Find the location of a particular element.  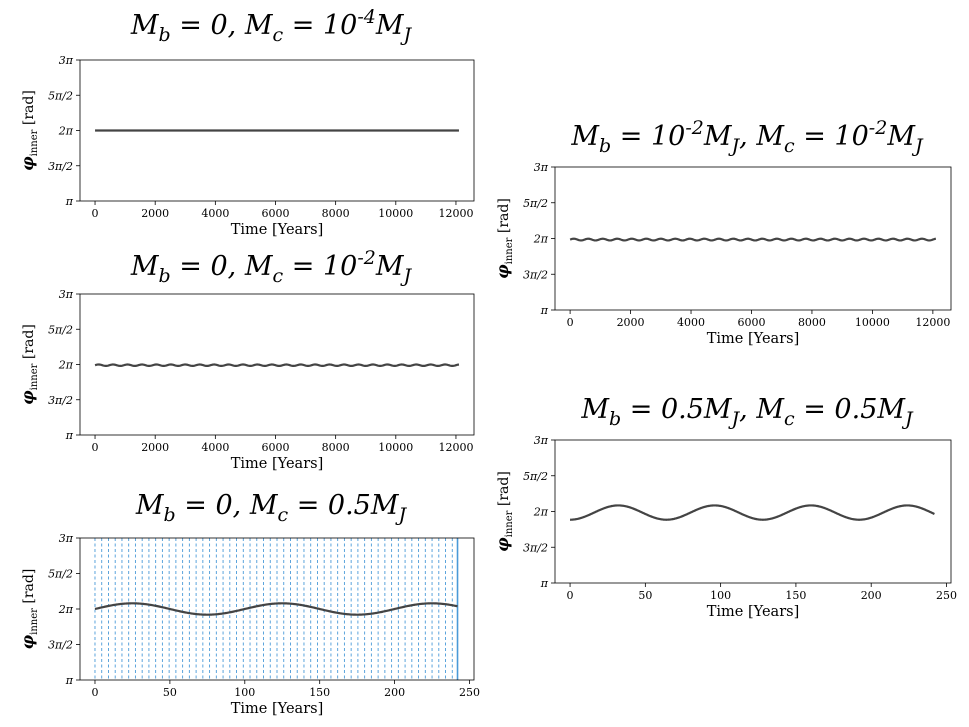

panel-title: Mb = 10-2MJ, Mc = 10-2MJ​ is located at coordinates (747, 137).